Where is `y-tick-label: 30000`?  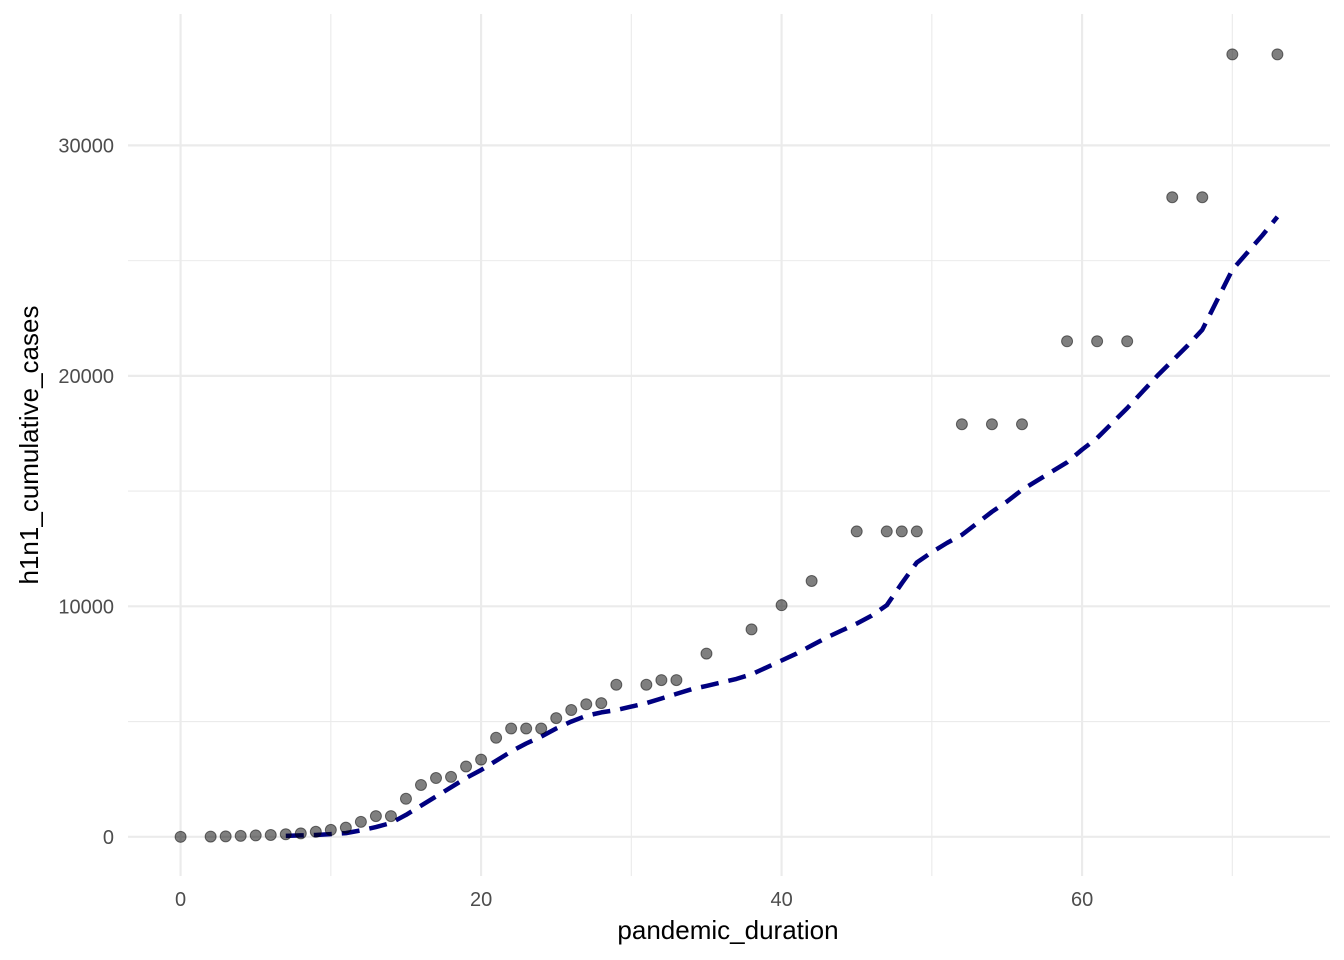 y-tick-label: 30000 is located at coordinates (86, 146).